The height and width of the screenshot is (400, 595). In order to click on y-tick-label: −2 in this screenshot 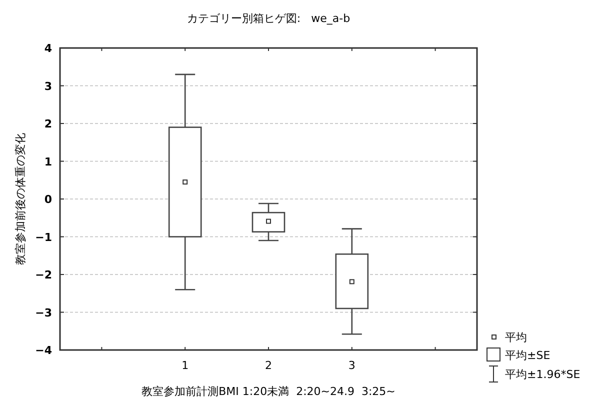, I will do `click(43, 275)`.